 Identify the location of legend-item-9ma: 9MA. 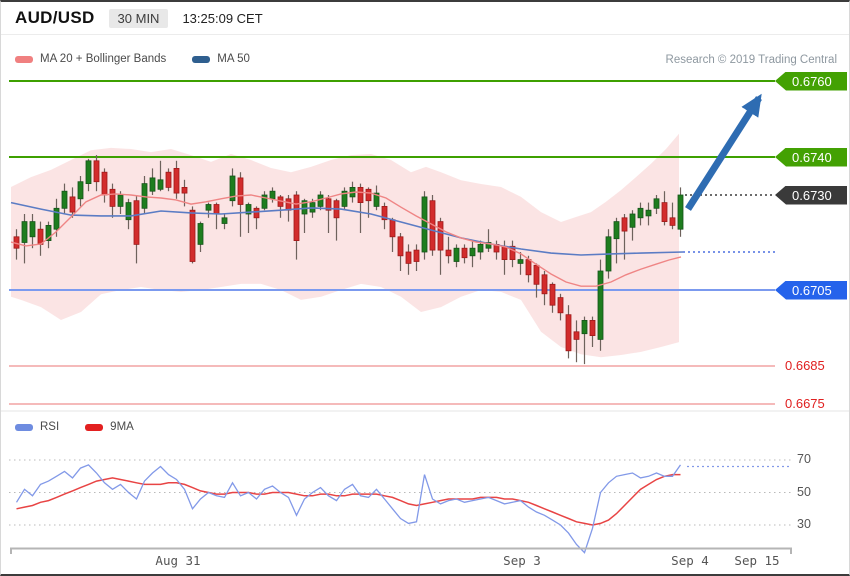
(109, 427).